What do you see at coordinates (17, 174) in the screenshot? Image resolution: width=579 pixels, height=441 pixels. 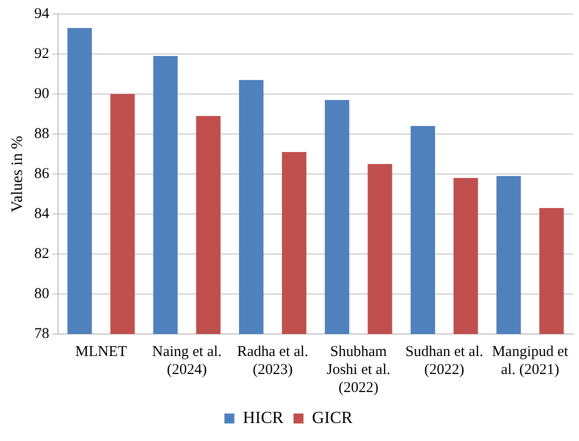 I see `y-axis-title: Values in %` at bounding box center [17, 174].